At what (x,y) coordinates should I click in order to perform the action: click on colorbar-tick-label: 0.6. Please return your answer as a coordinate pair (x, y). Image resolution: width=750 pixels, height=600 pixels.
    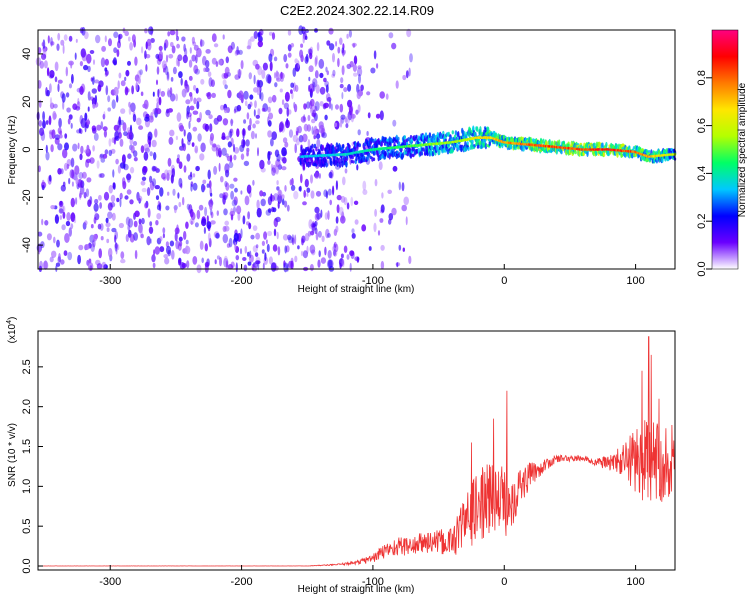
    Looking at the image, I should click on (702, 125).